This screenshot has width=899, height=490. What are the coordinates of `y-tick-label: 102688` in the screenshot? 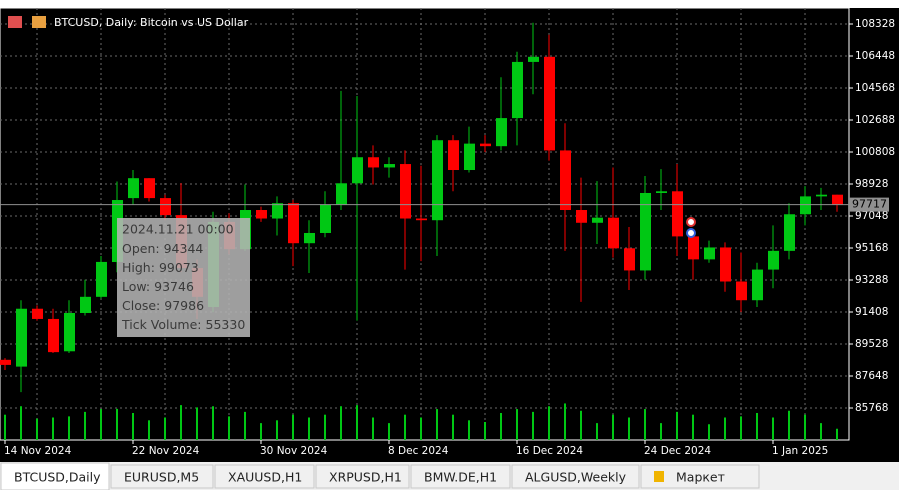 It's located at (875, 120).